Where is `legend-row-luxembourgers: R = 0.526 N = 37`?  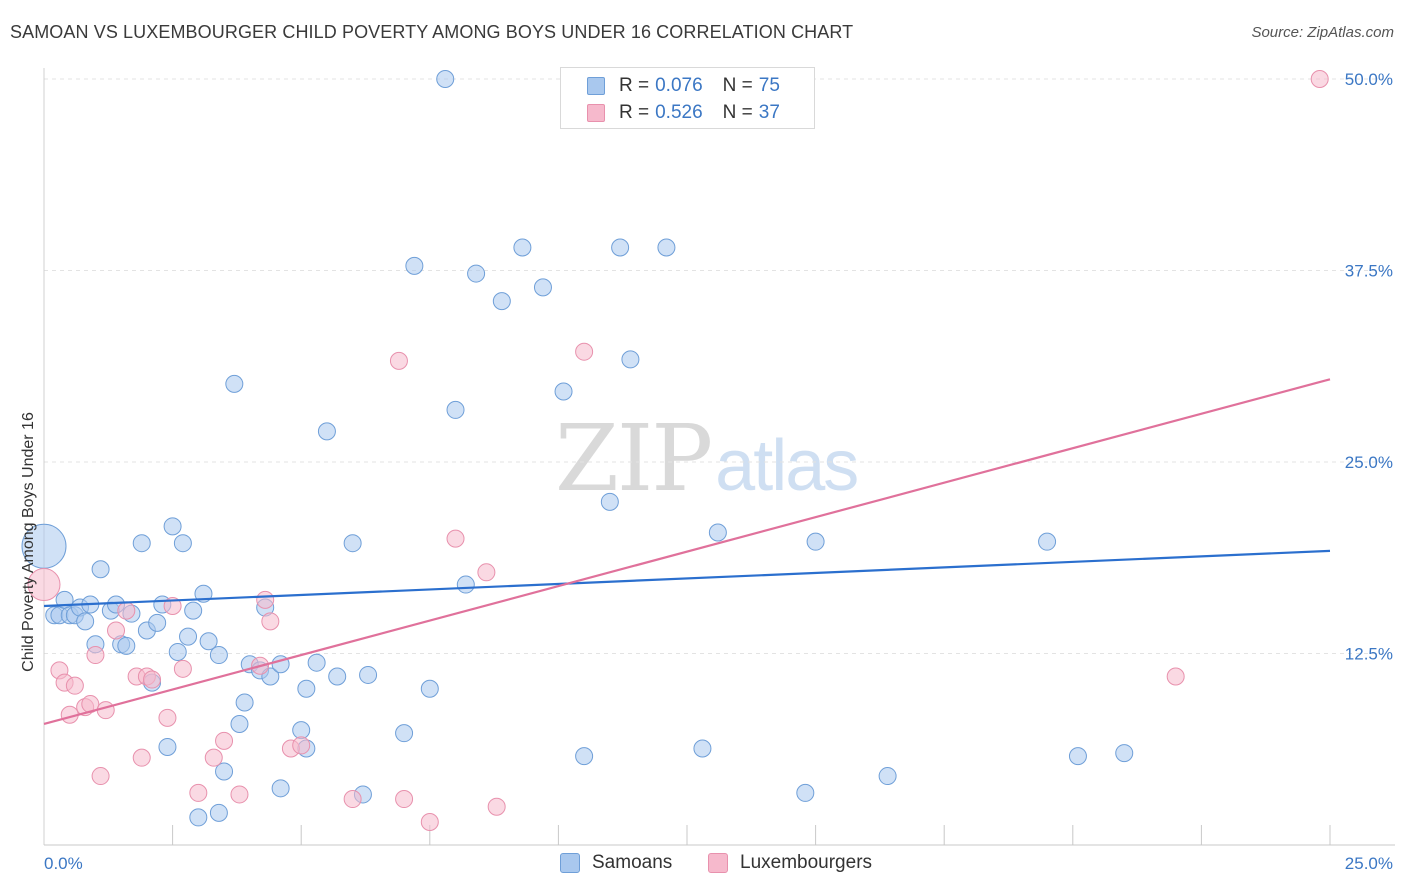 legend-row-luxembourgers: R = 0.526 N = 37 is located at coordinates (683, 113).